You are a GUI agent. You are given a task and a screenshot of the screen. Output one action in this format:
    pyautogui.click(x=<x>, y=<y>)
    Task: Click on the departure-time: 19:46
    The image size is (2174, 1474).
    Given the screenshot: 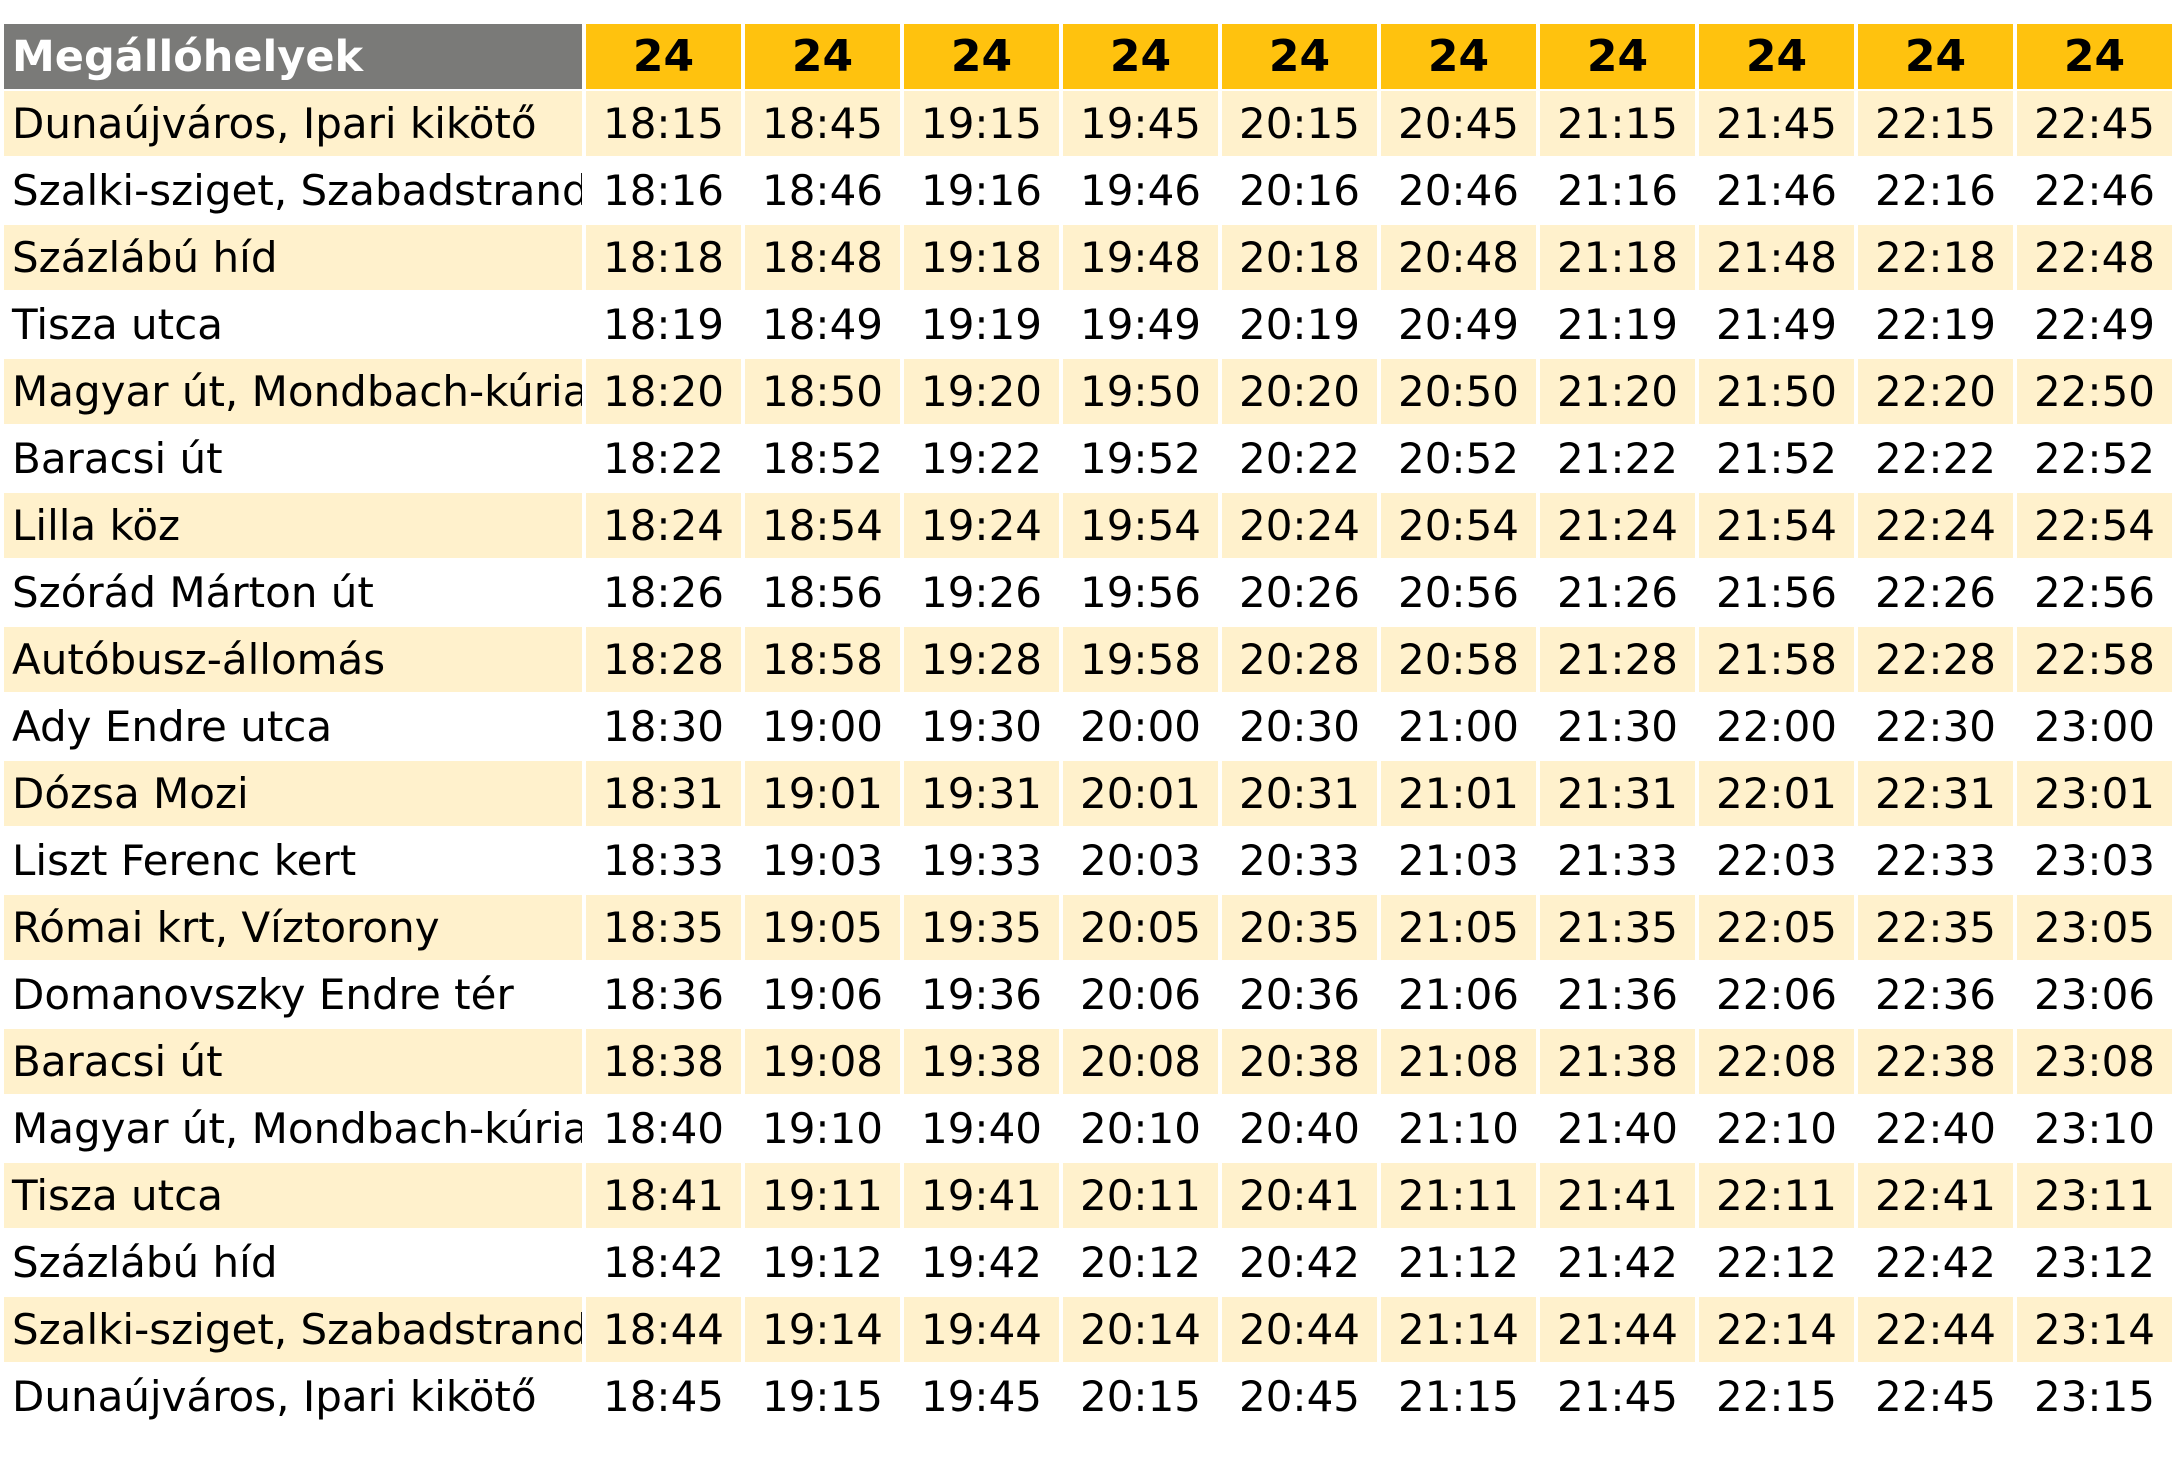 What is the action you would take?
    pyautogui.click(x=1140, y=190)
    